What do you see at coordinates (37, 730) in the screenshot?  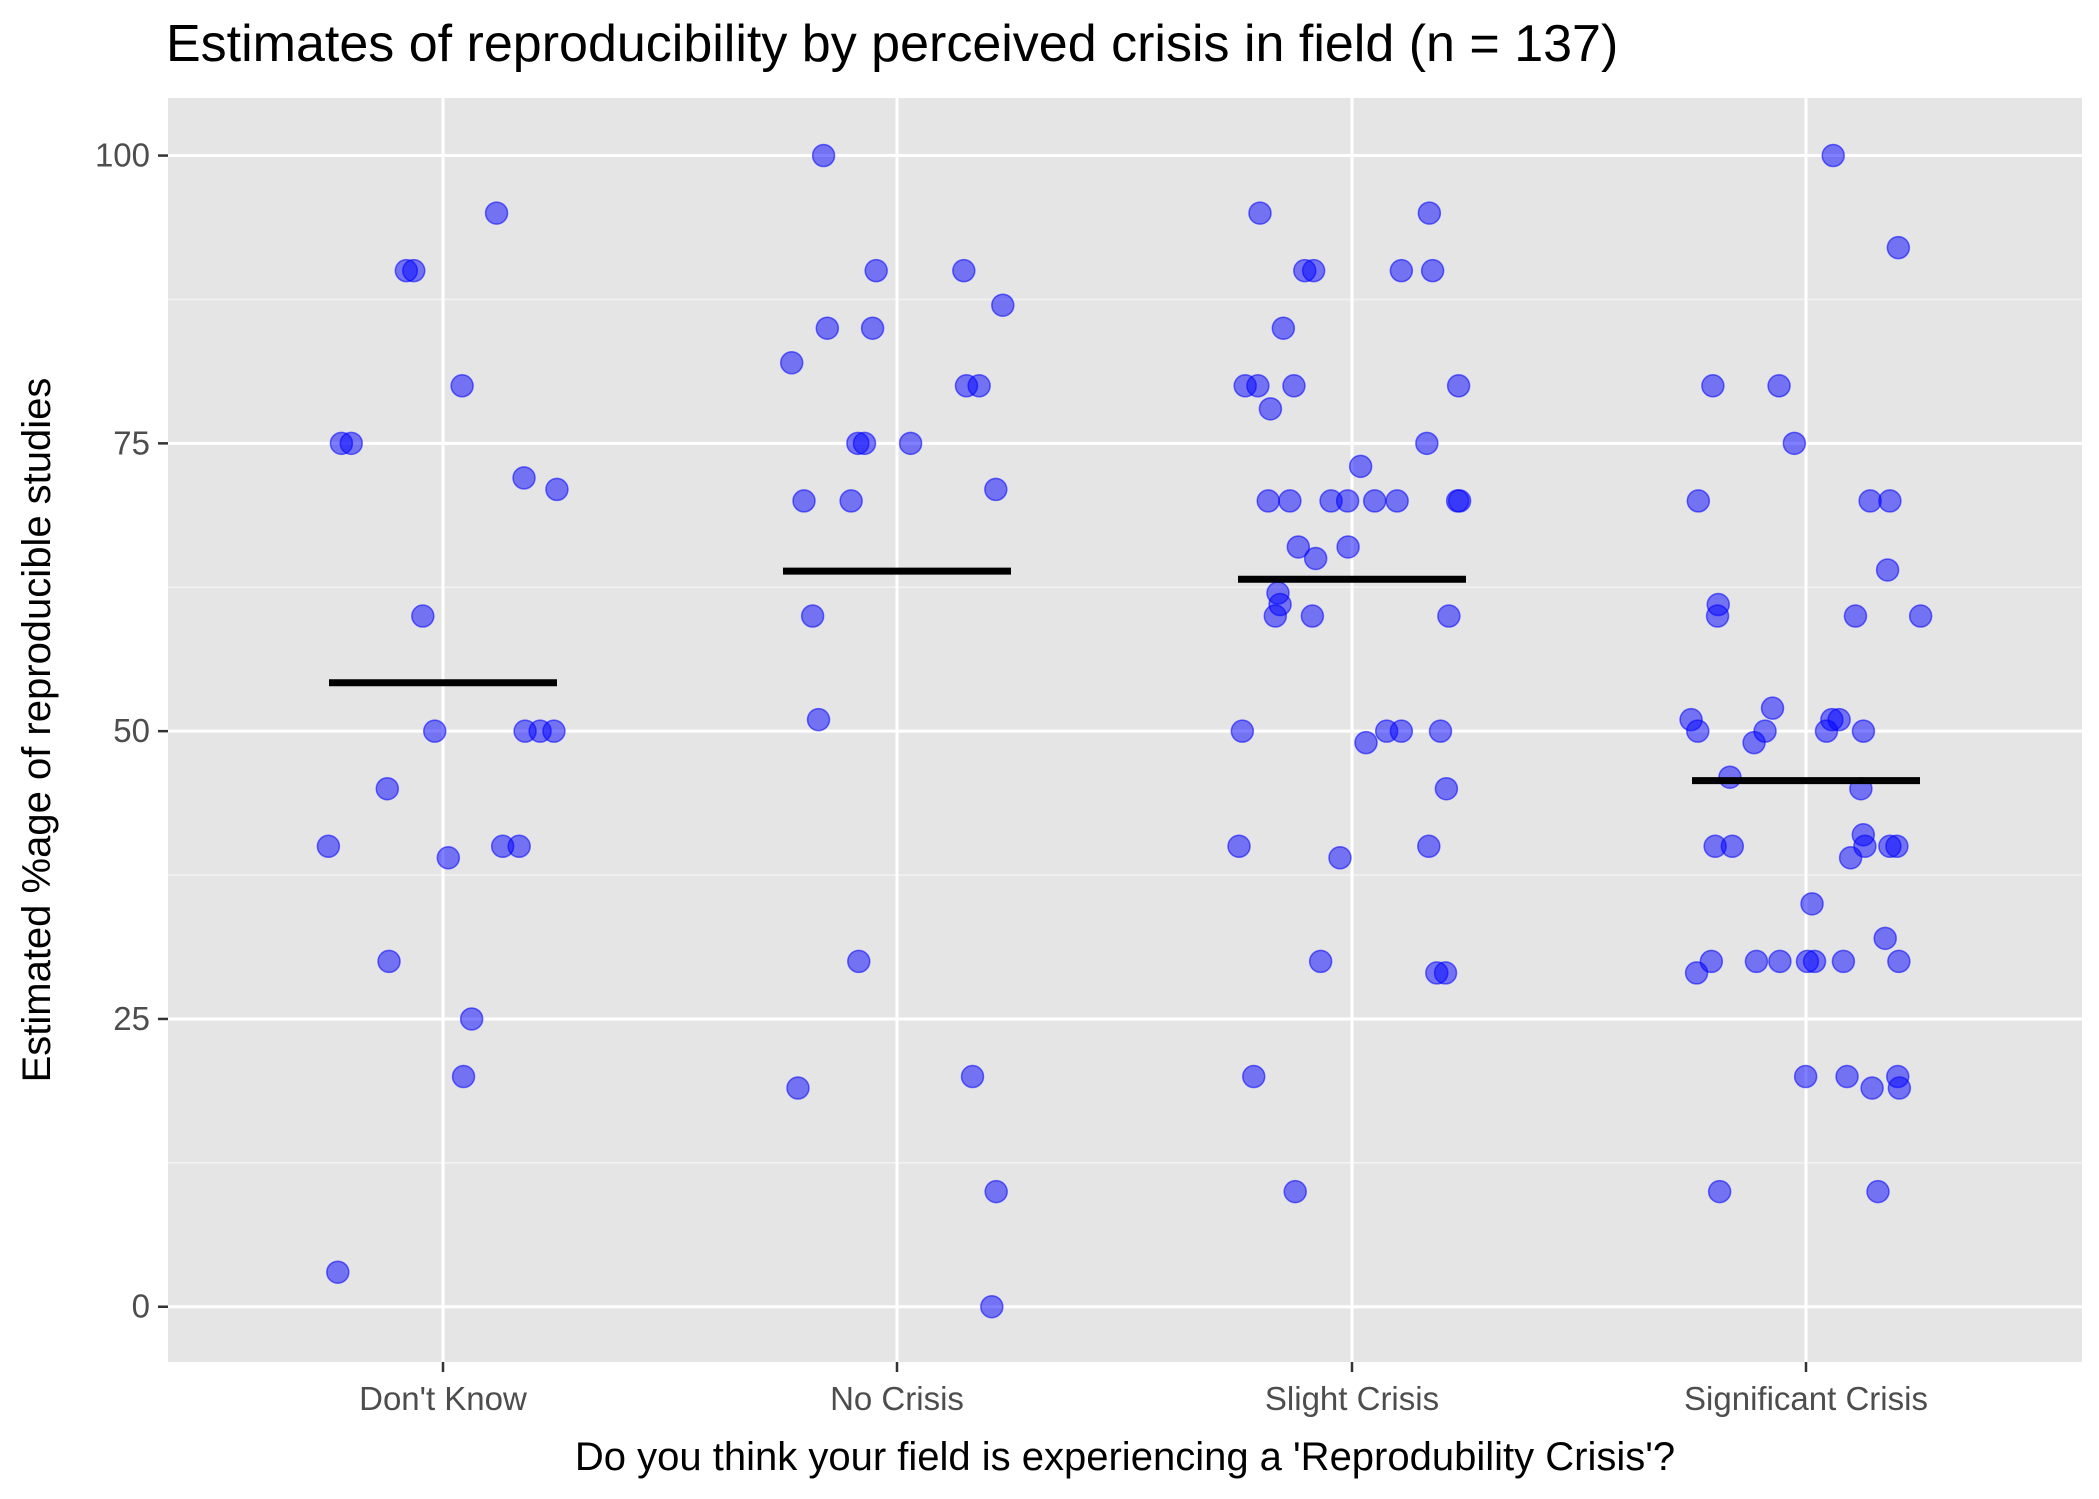 I see `y-axis-title: Estimated %age of reproducible studies` at bounding box center [37, 730].